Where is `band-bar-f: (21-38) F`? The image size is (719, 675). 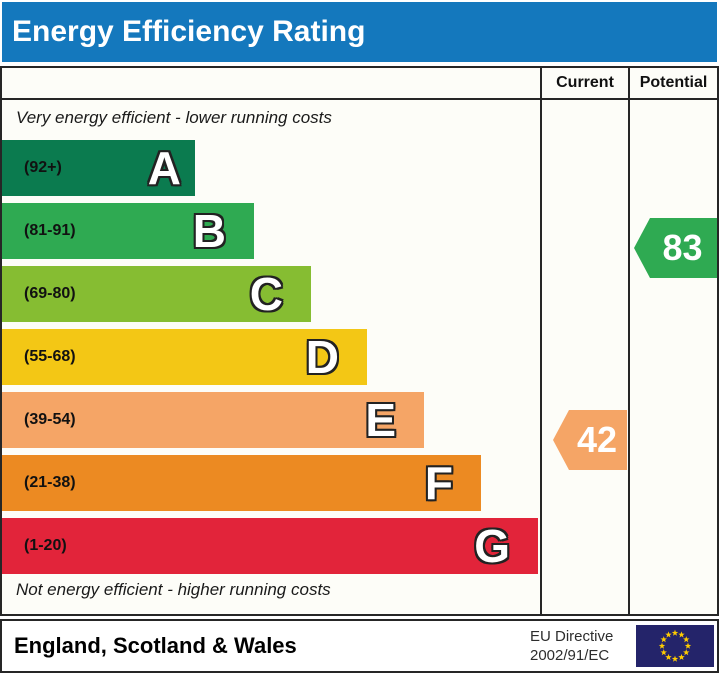
band-bar-f: (21-38) F is located at coordinates (241, 483).